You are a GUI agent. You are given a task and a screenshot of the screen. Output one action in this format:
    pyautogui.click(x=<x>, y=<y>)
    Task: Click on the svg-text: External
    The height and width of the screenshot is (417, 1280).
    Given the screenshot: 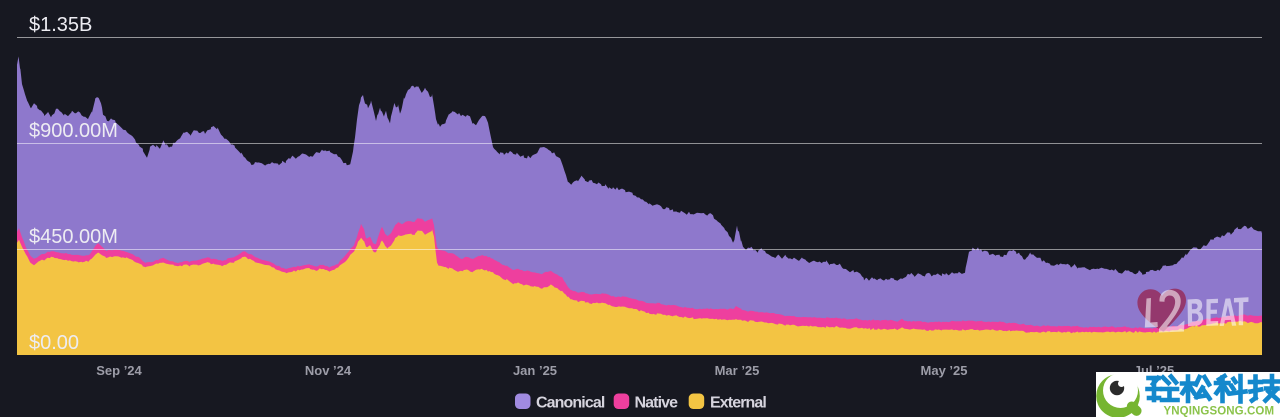 What is the action you would take?
    pyautogui.click(x=738, y=403)
    